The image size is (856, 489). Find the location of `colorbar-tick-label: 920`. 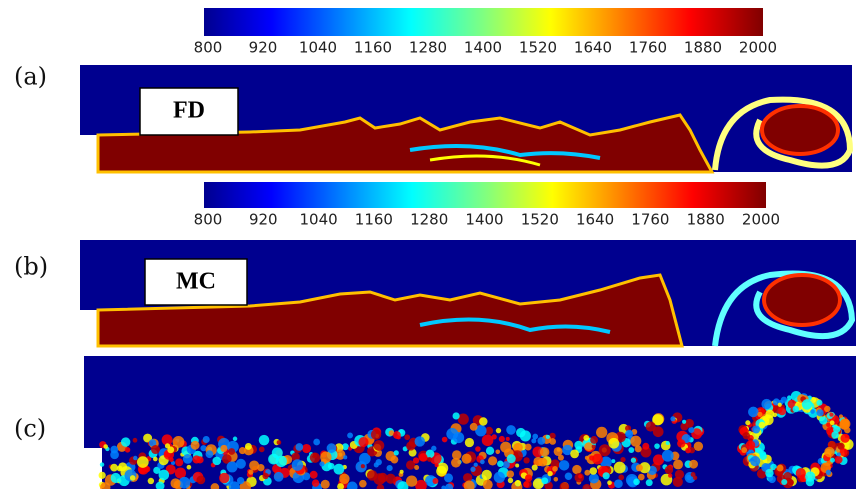

colorbar-tick-label: 920 is located at coordinates (263, 48).